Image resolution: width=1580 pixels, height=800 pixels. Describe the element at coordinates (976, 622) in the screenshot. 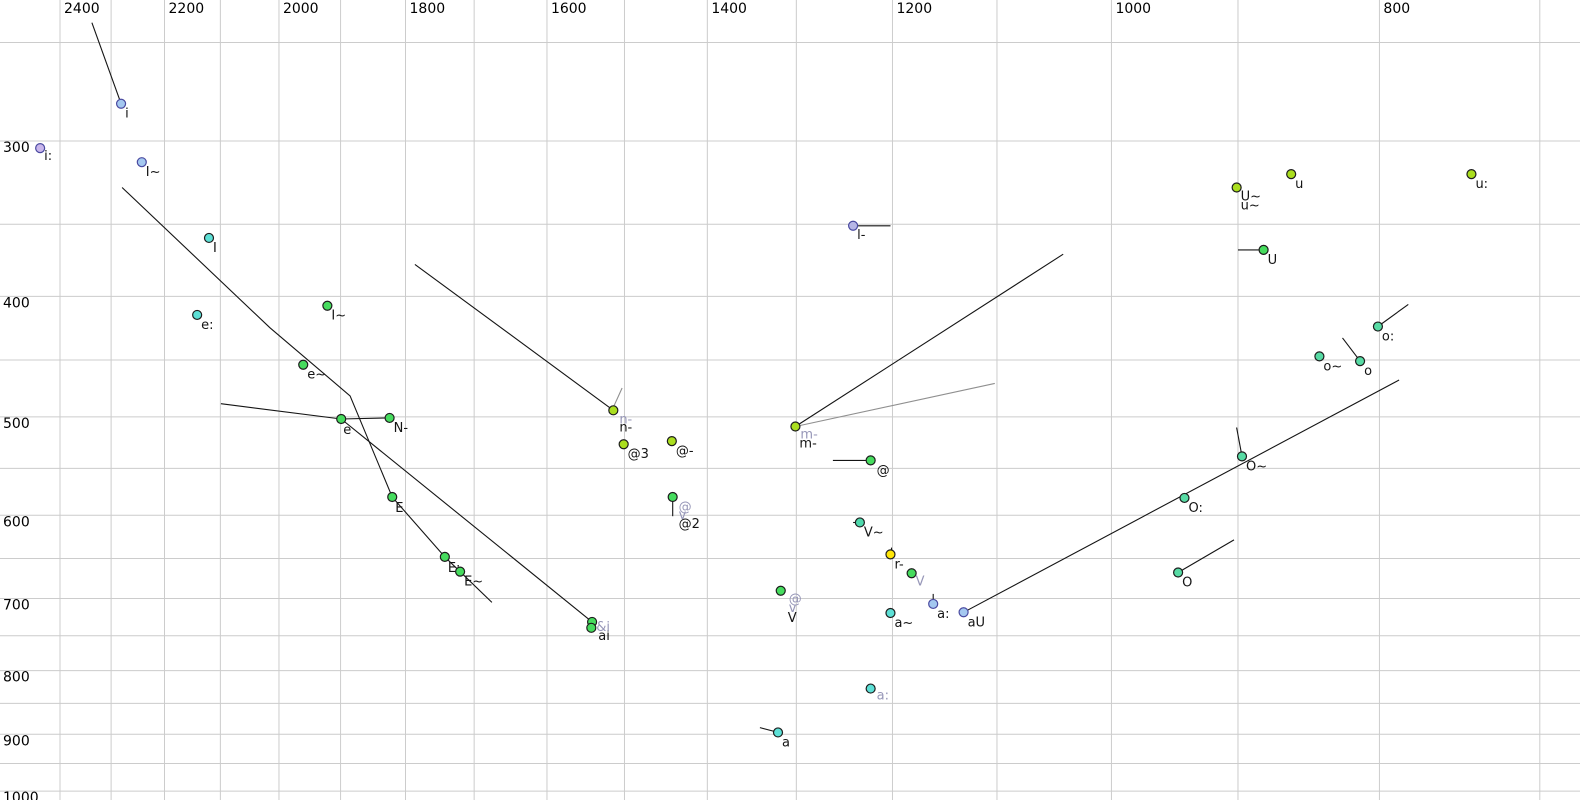

I see `point-label: aU` at that location.